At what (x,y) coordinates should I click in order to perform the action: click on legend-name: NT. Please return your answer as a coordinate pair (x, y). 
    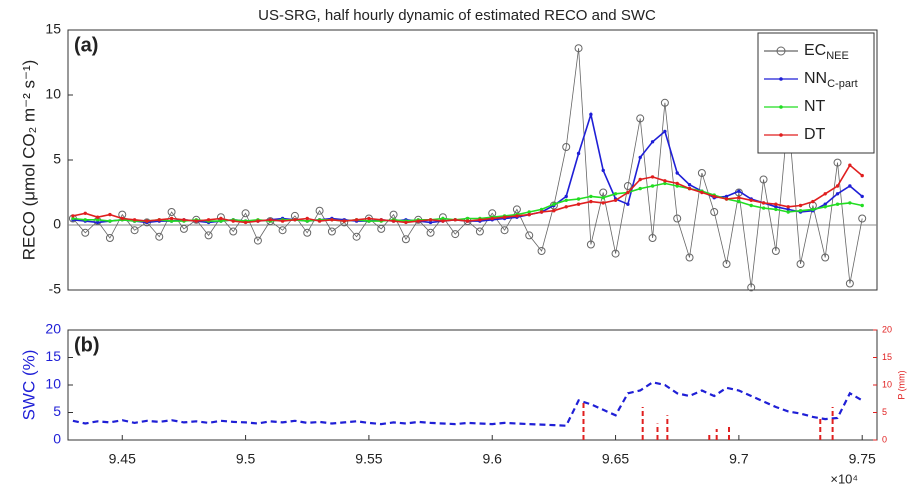
    Looking at the image, I should click on (815, 106).